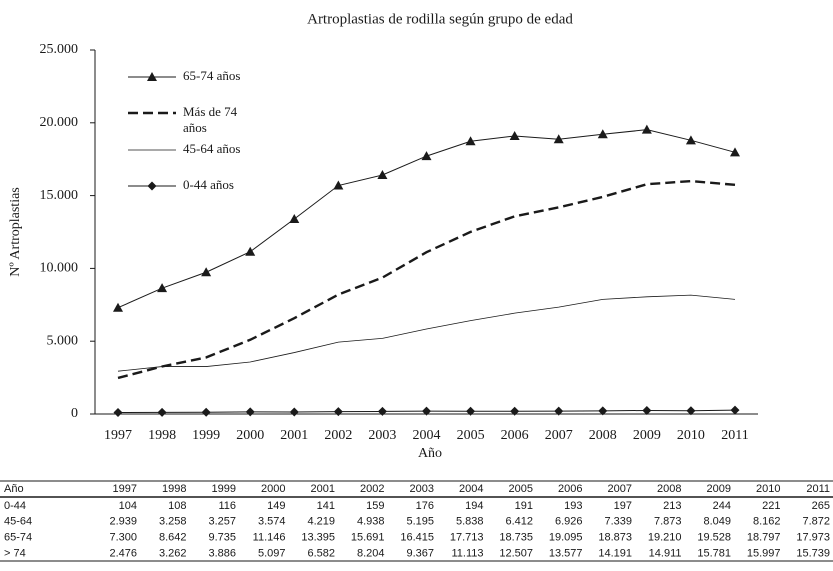  What do you see at coordinates (524, 506) in the screenshot?
I see `table-cell: 191` at bounding box center [524, 506].